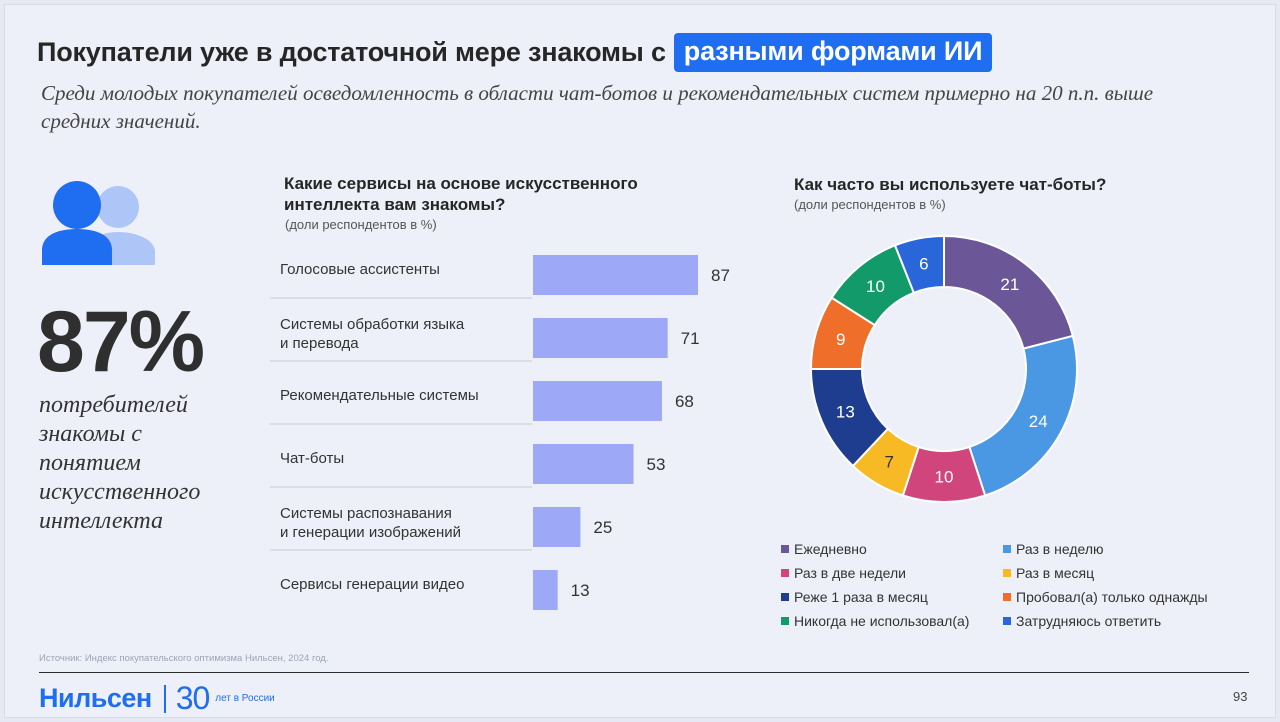 This screenshot has width=1280, height=722. I want to click on anniversary-number: 30, so click(193, 698).